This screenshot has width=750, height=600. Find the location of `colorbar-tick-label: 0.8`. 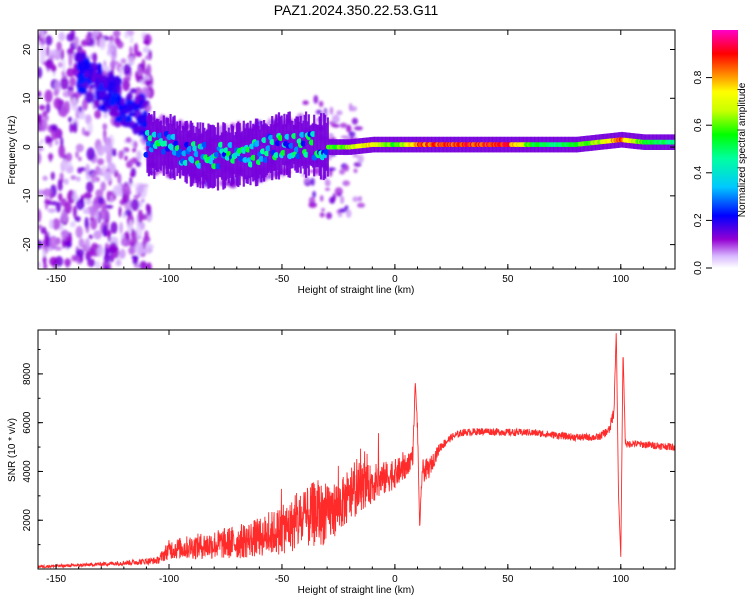

colorbar-tick-label: 0.8 is located at coordinates (698, 77).